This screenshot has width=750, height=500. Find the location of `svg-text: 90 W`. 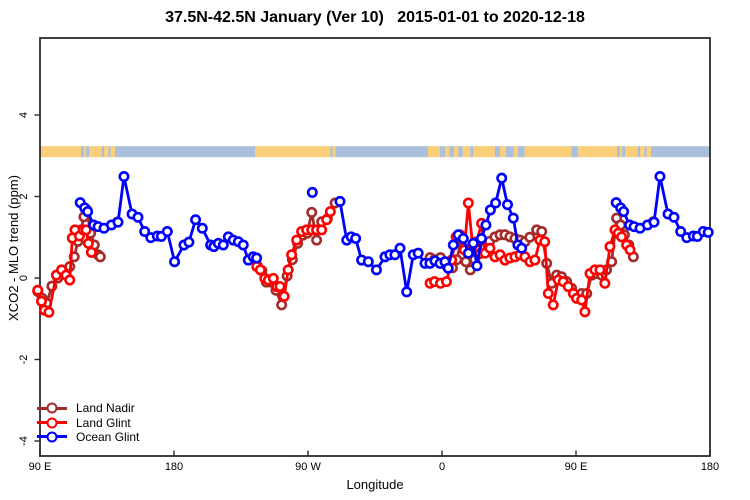

svg-text: 90 W is located at coordinates (308, 467).